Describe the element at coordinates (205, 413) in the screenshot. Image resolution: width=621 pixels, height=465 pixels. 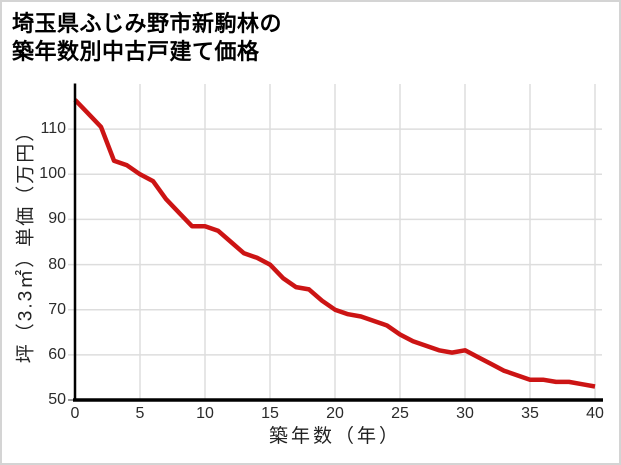
I see `x-tick-label-10: 10` at that location.